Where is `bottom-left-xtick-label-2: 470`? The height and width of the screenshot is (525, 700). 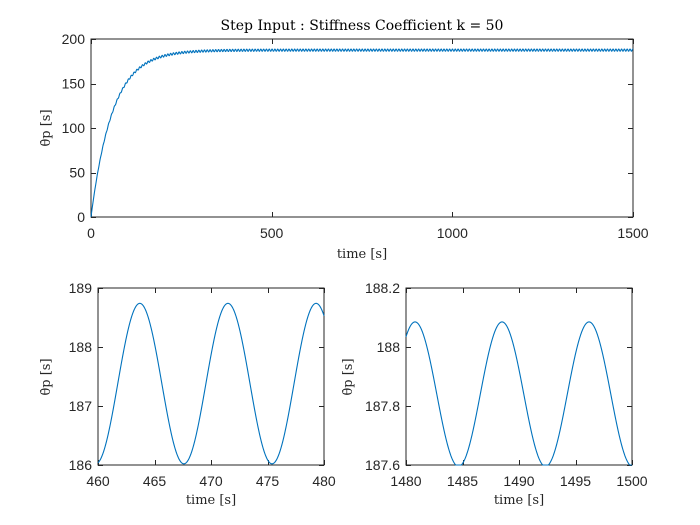 bottom-left-xtick-label-2: 470 is located at coordinates (211, 481).